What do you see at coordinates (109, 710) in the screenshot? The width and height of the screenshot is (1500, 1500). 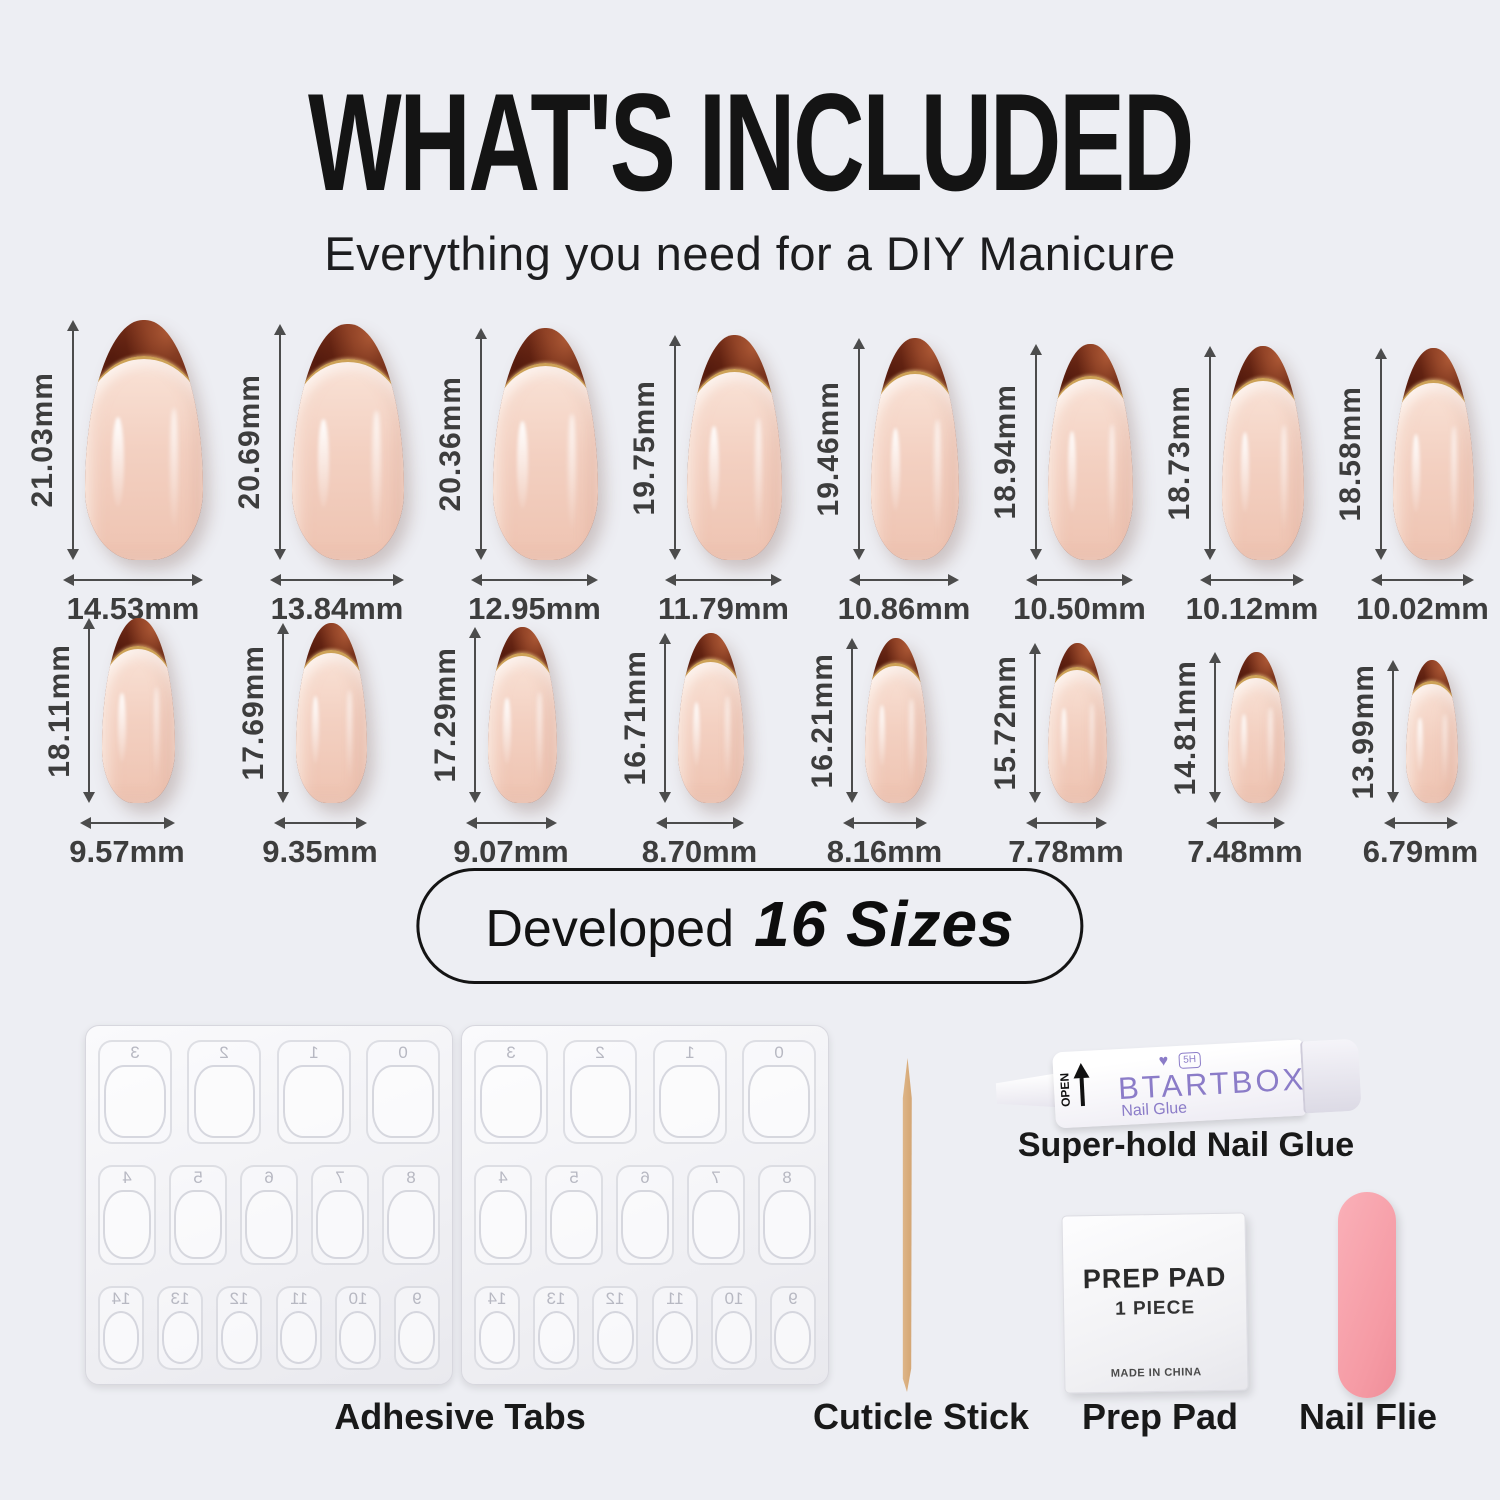 I see `nail-measure-group: 18.11mm` at bounding box center [109, 710].